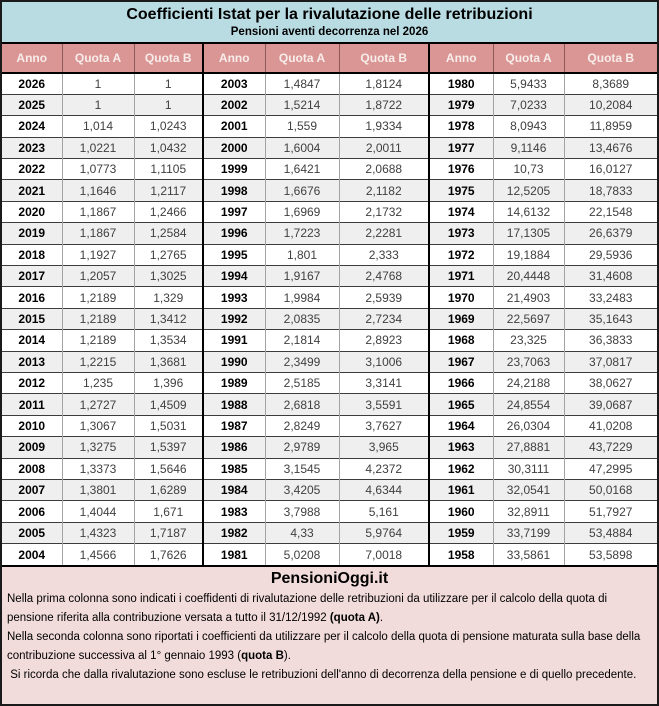 Image resolution: width=659 pixels, height=706 pixels. Describe the element at coordinates (528, 211) in the screenshot. I see `quota-a-cell: 14,6132` at that location.